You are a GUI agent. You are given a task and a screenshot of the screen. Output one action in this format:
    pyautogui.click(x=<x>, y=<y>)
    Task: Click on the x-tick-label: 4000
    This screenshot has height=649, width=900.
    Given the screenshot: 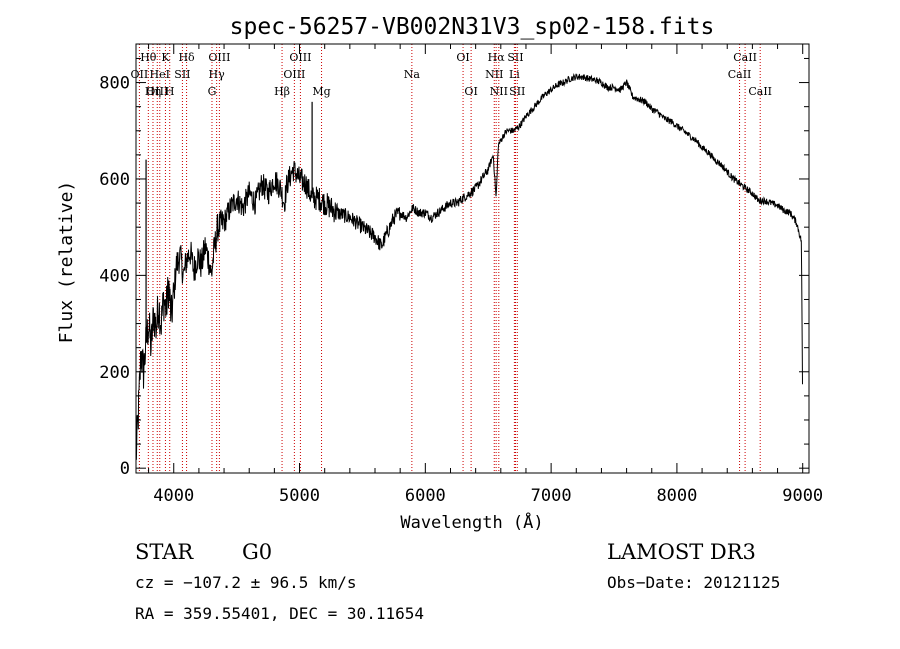 What is the action you would take?
    pyautogui.click(x=173, y=496)
    